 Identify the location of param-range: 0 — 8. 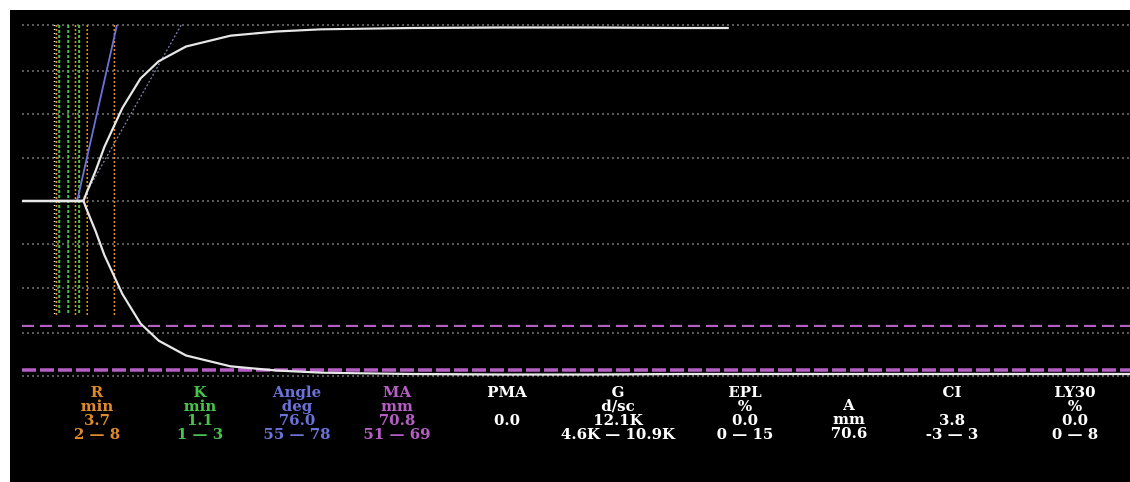
(1075, 434).